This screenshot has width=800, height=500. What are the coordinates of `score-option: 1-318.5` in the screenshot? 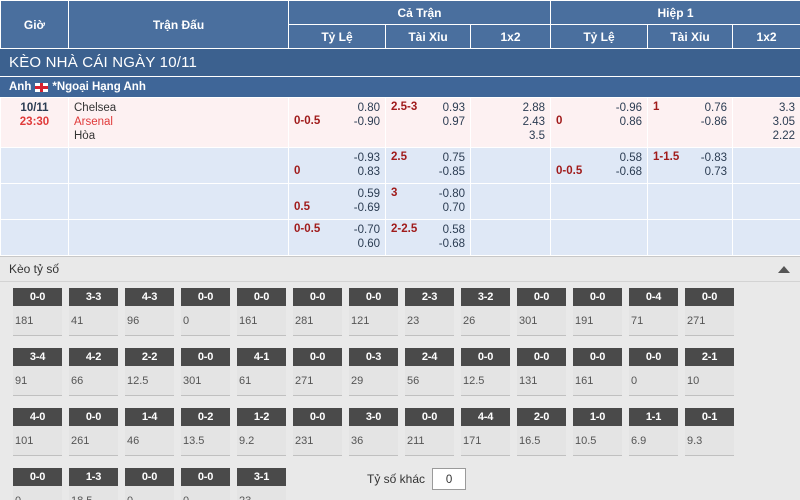 It's located at (97, 484).